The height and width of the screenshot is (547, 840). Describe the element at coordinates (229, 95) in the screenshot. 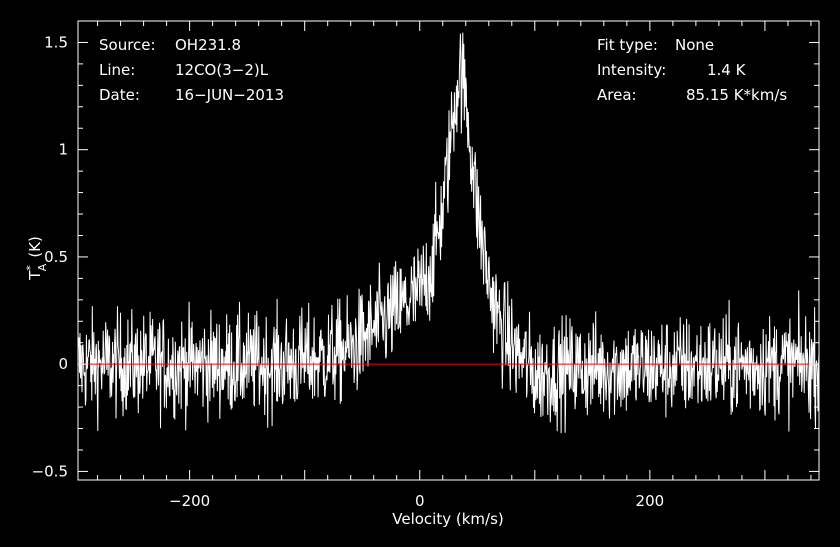

I see `info-date-value: 16−JUN−2013` at that location.